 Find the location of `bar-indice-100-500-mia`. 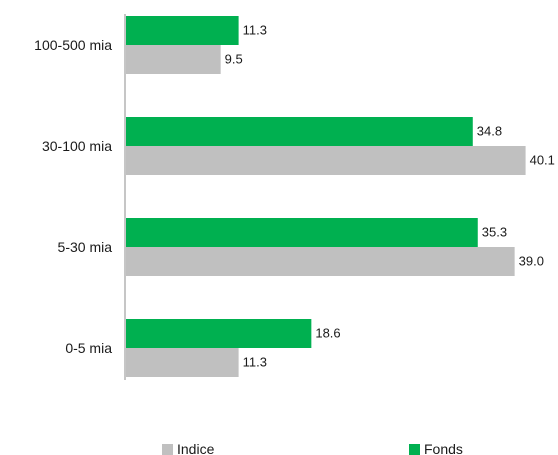

bar-indice-100-500-mia is located at coordinates (173, 59).